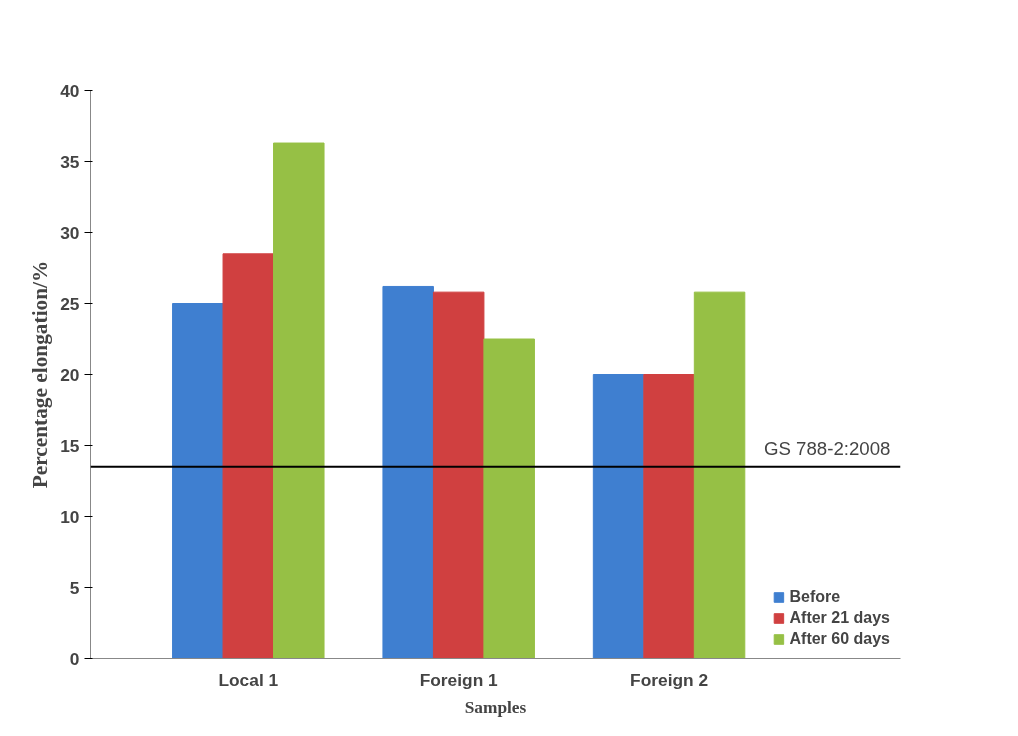 This screenshot has width=1018, height=736. What do you see at coordinates (70, 90) in the screenshot?
I see `y-tick-label: 40` at bounding box center [70, 90].